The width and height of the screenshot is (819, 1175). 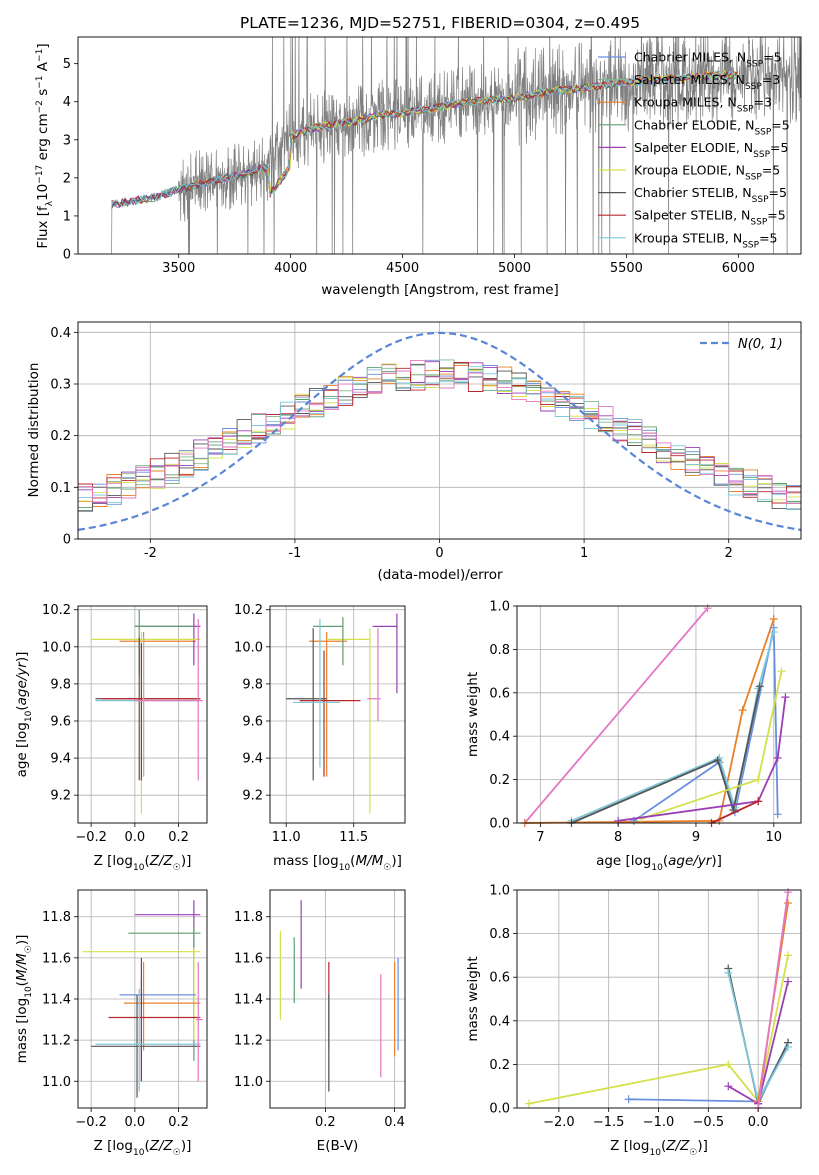 What do you see at coordinates (56, 647) in the screenshot?
I see `age-vs-Z-ytick-label: 10.0` at bounding box center [56, 647].